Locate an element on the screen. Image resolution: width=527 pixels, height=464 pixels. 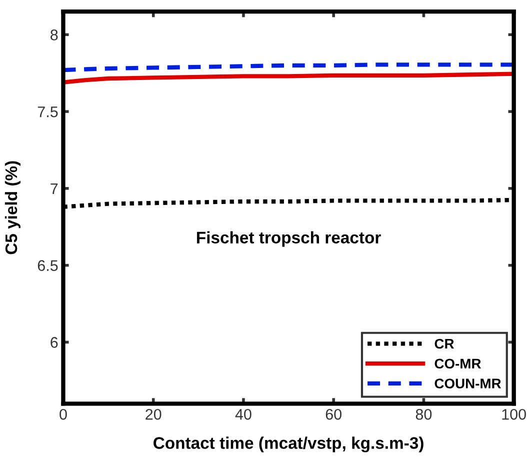
y-tick-label: 7 is located at coordinates (54, 188).